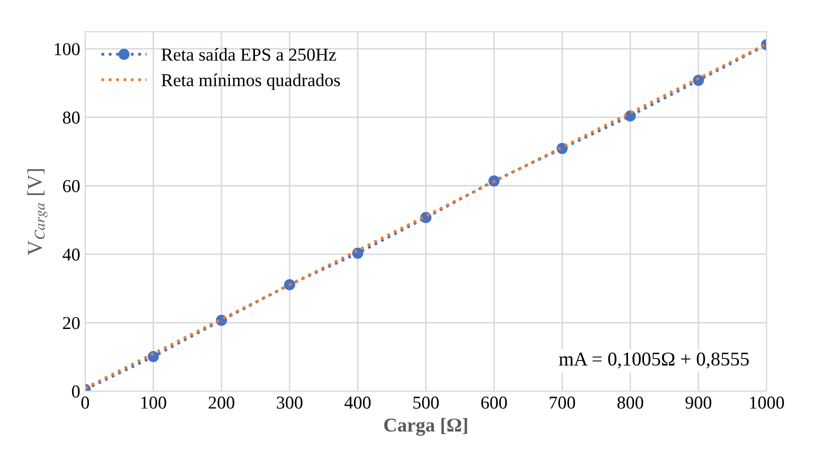  I want to click on x-tick-label: 300, so click(289, 402).